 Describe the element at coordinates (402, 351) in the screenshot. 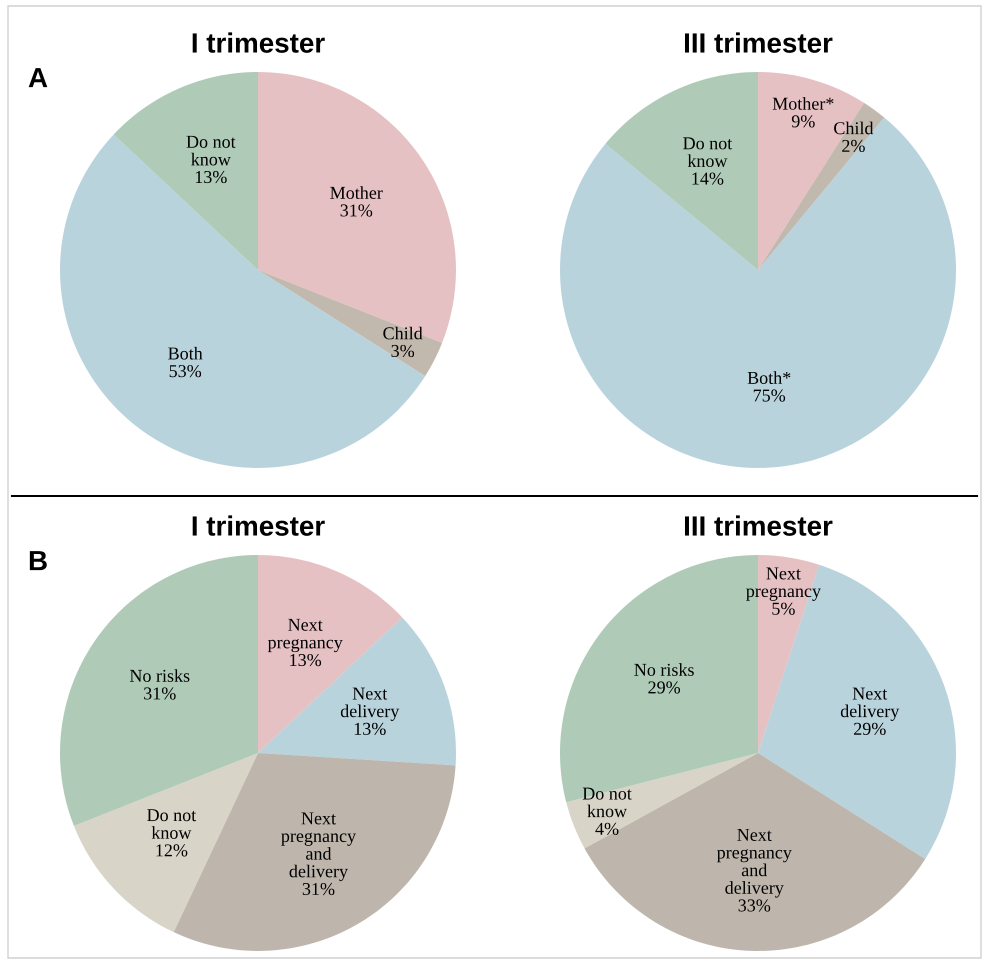

I see `data-label: 3%` at that location.